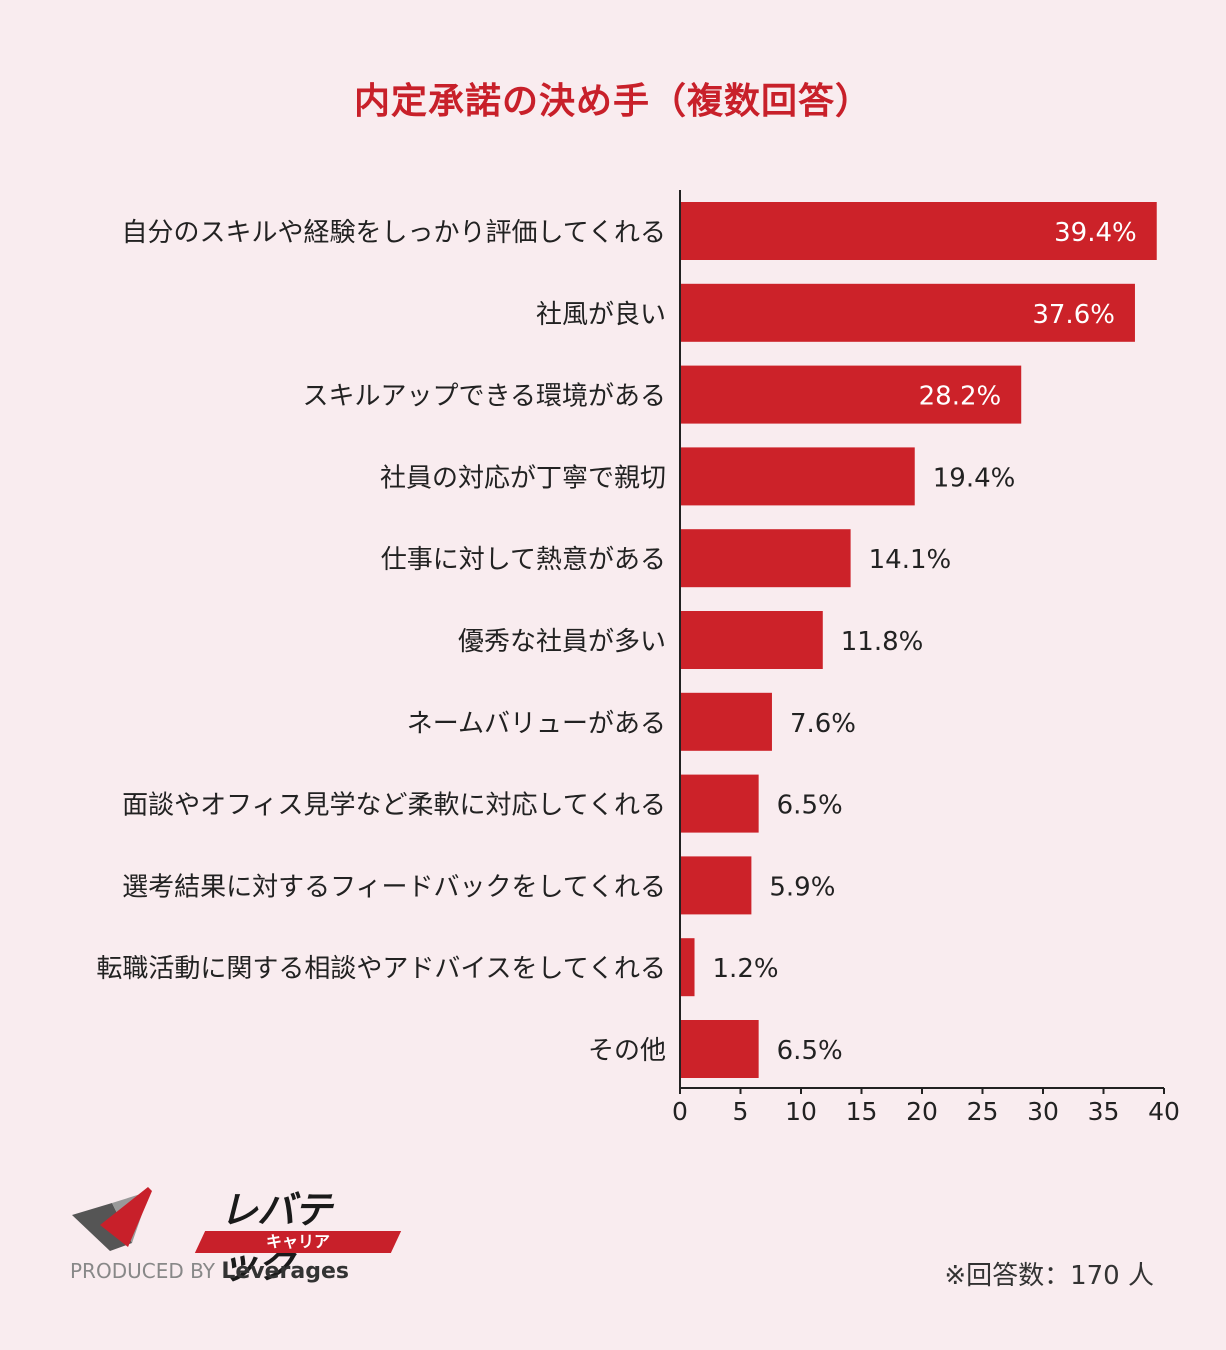  What do you see at coordinates (112, 1219) in the screenshot?
I see `checkmark-logo-icon` at bounding box center [112, 1219].